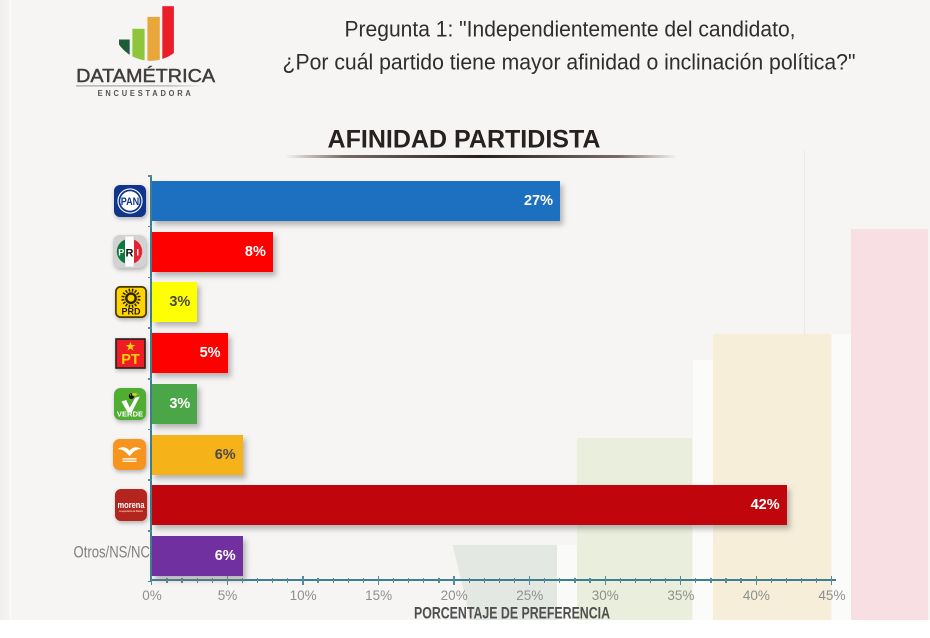 Image resolution: width=930 pixels, height=638 pixels. What do you see at coordinates (131, 312) in the screenshot?
I see `svg-text: PRD` at bounding box center [131, 312].